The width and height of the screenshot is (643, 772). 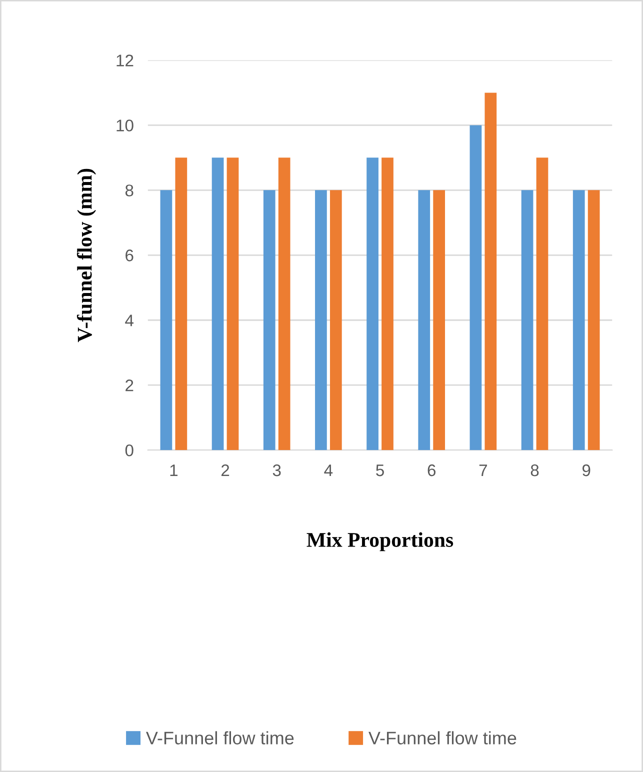 What do you see at coordinates (86, 255) in the screenshot?
I see `y-axis-title: V-funnel flow (mm)` at bounding box center [86, 255].